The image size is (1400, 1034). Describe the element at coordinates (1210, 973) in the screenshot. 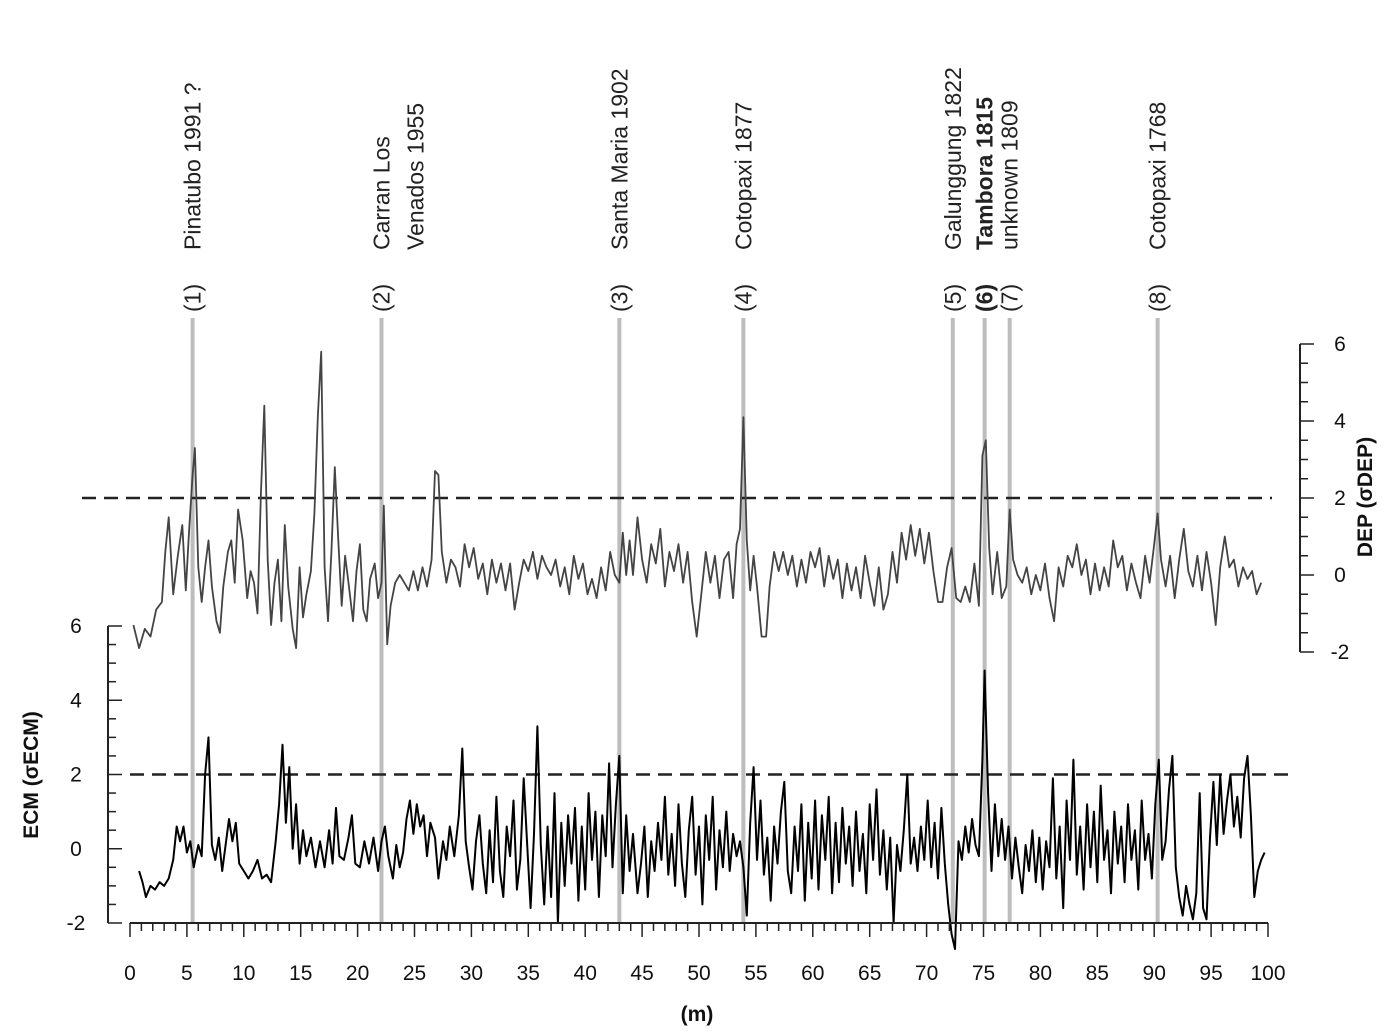

I see `x-tick-label: 95` at that location.